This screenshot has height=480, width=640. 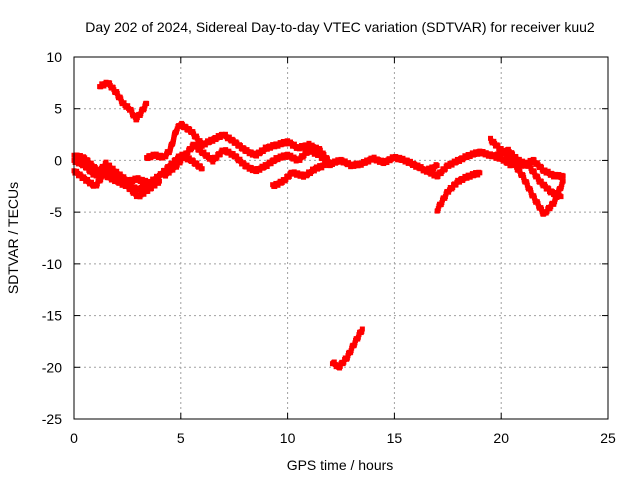 I want to click on x-tick-label: 20, so click(x=501, y=438).